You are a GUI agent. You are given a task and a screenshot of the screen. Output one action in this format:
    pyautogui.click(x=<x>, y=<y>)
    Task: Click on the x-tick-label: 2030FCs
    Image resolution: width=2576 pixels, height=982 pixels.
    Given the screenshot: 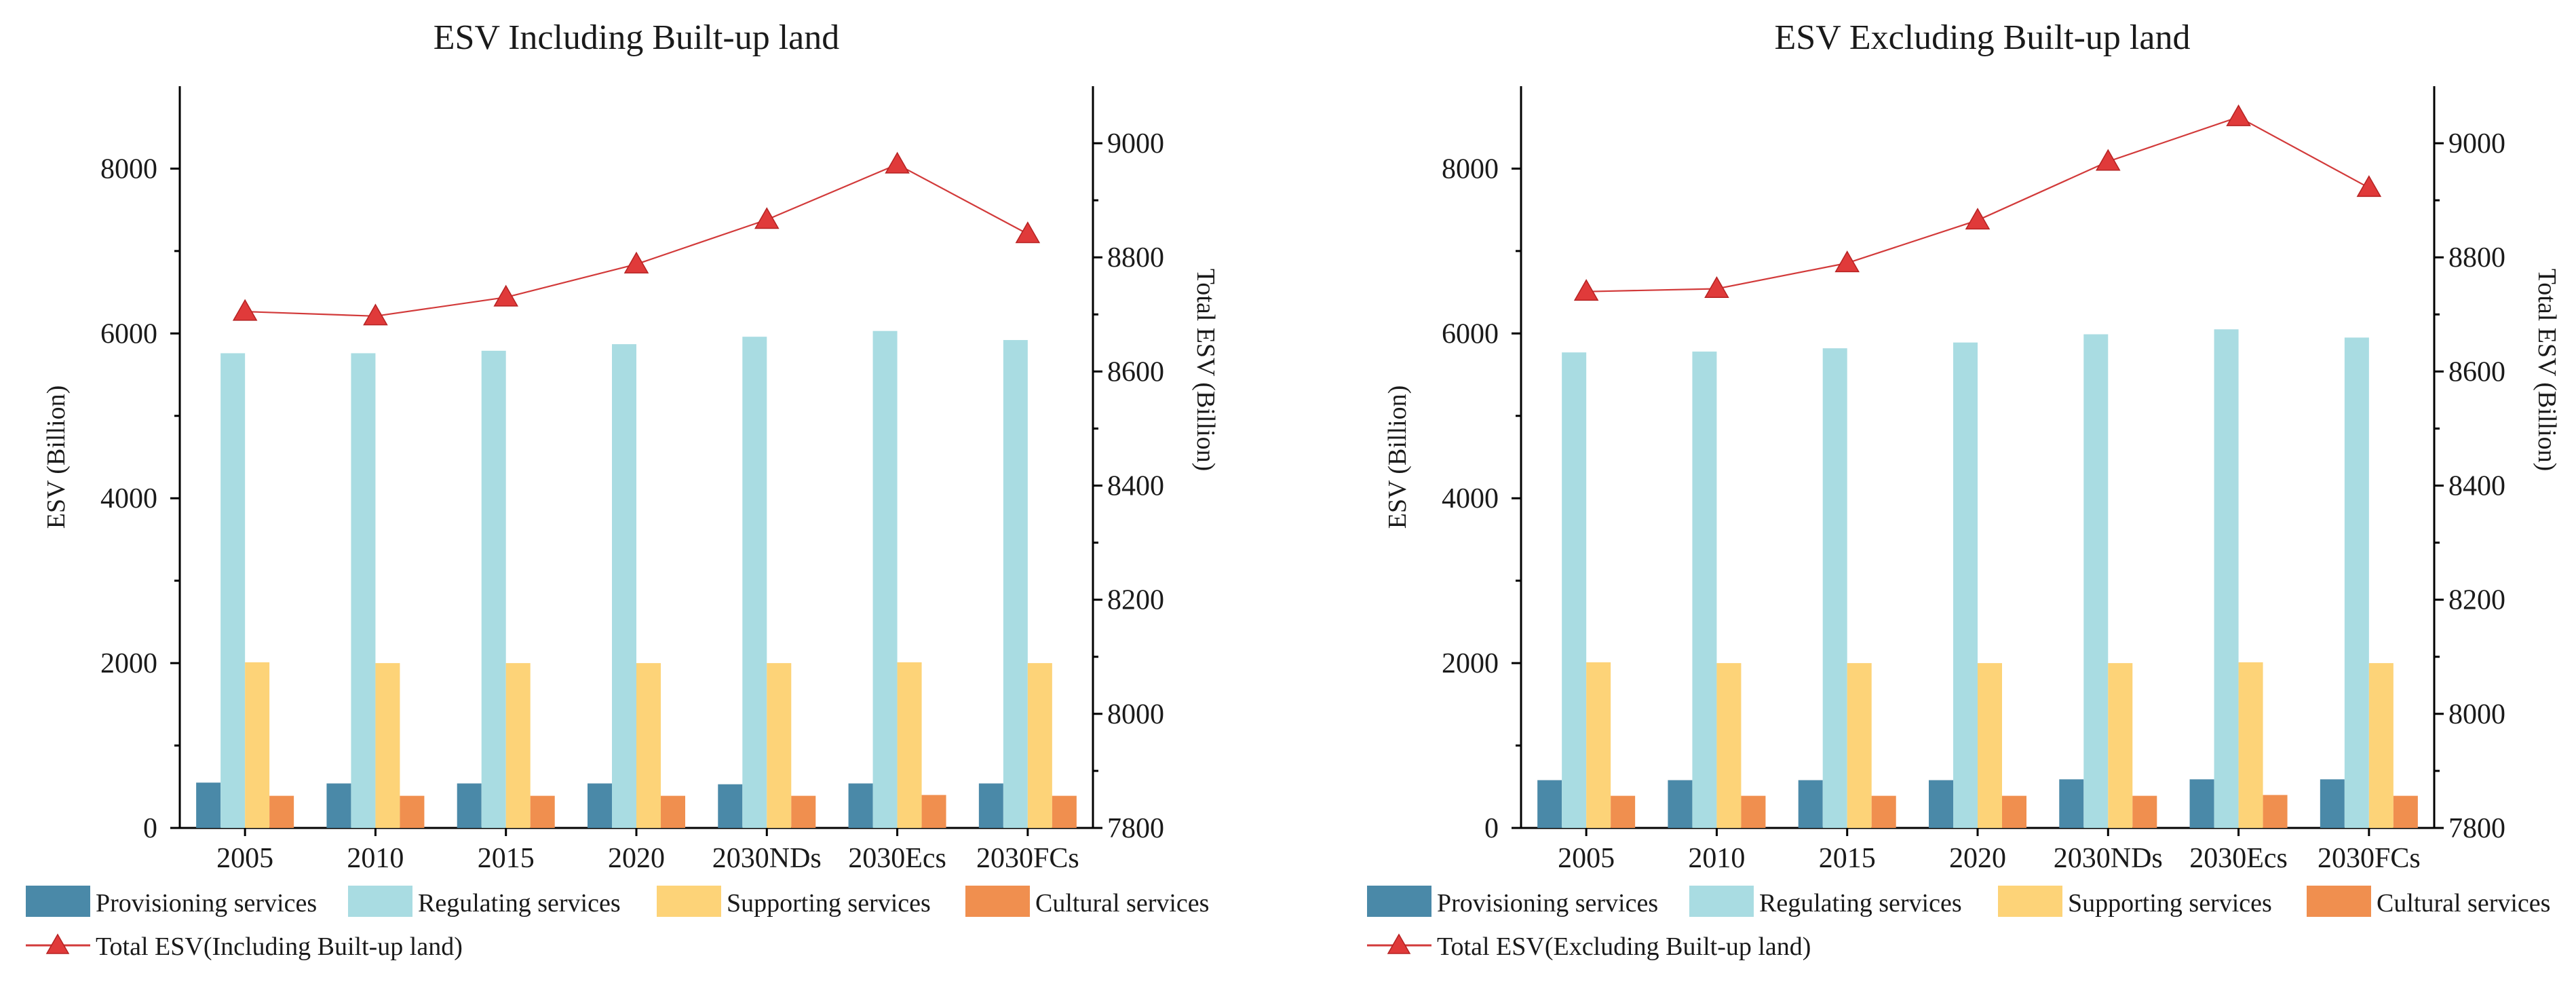 What is the action you would take?
    pyautogui.click(x=1027, y=858)
    